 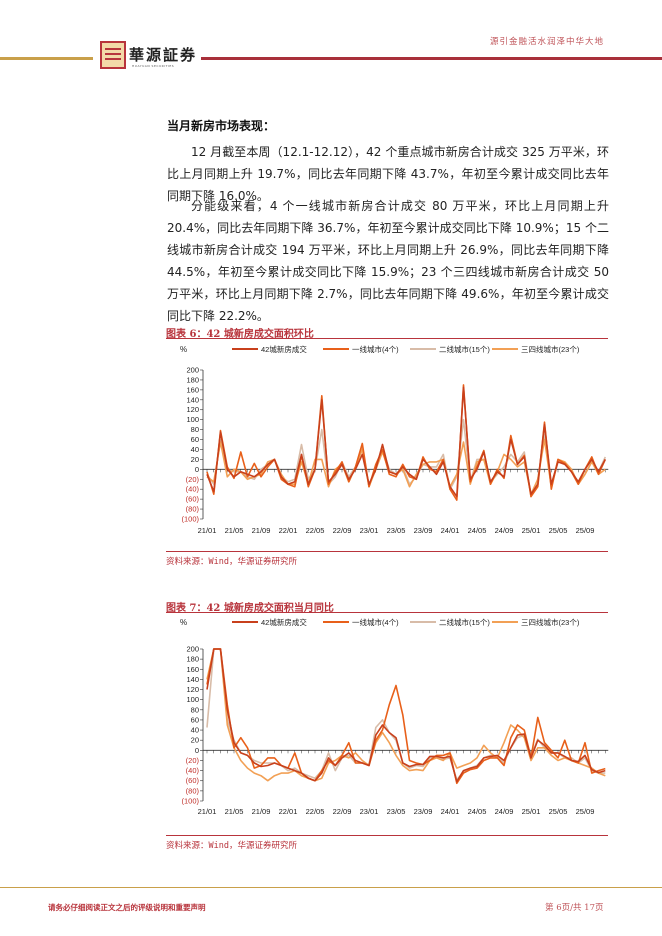 What do you see at coordinates (127, 907) in the screenshot?
I see `footer-disclaimer: 请务必仔细阅读正文之后的评级说明和重要声明` at bounding box center [127, 907].